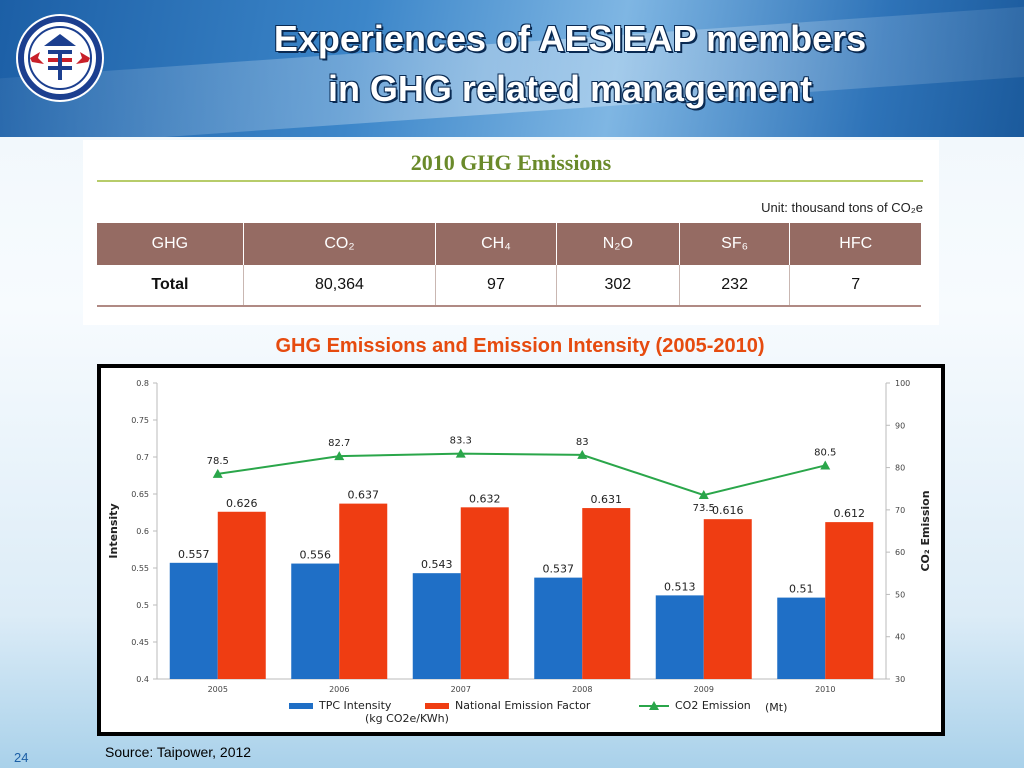 This screenshot has width=1024, height=768. I want to click on line-data-label: 73.5, so click(704, 508).